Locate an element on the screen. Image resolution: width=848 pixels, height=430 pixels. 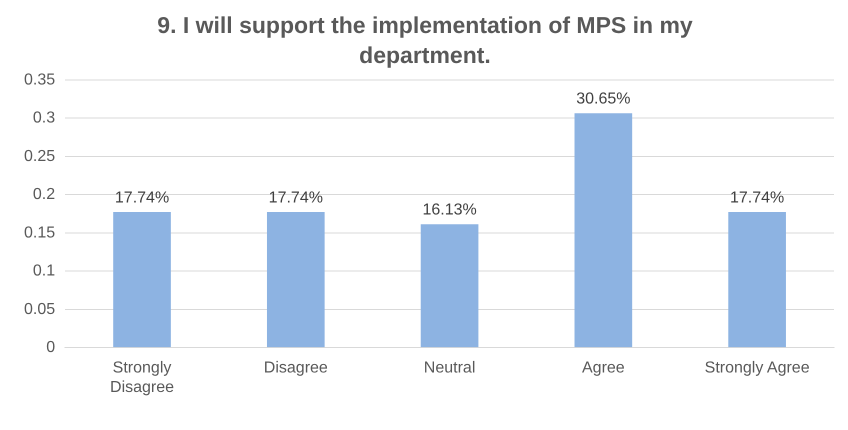
y-tick-label: 0.1 is located at coordinates (44, 271).